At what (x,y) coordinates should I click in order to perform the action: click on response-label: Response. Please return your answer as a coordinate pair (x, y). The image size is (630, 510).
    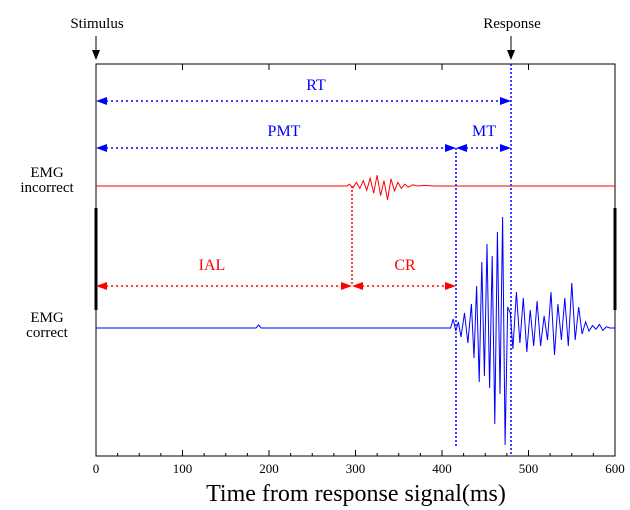
    Looking at the image, I should click on (512, 24).